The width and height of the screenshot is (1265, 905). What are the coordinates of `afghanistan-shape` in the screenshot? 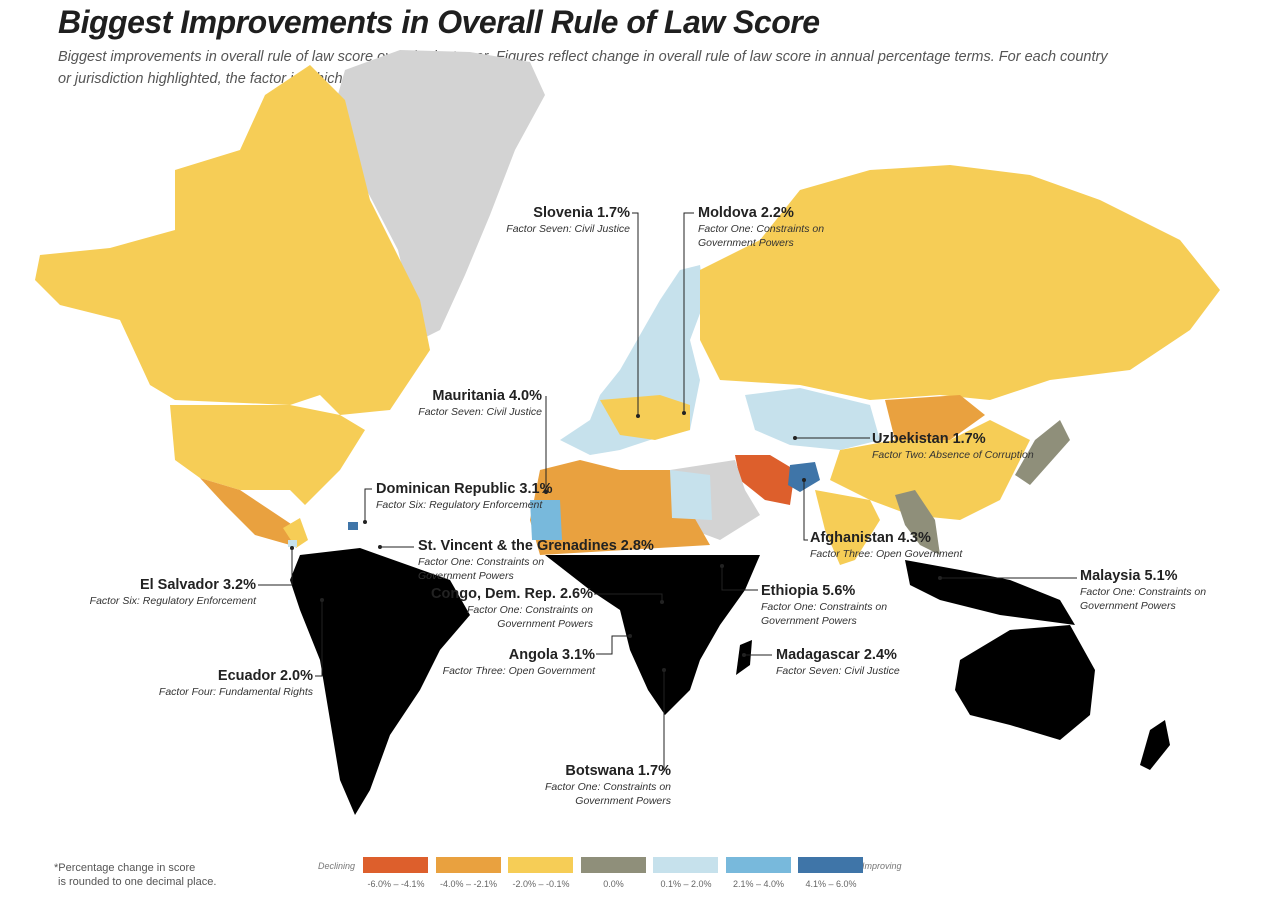 It's located at (804, 477).